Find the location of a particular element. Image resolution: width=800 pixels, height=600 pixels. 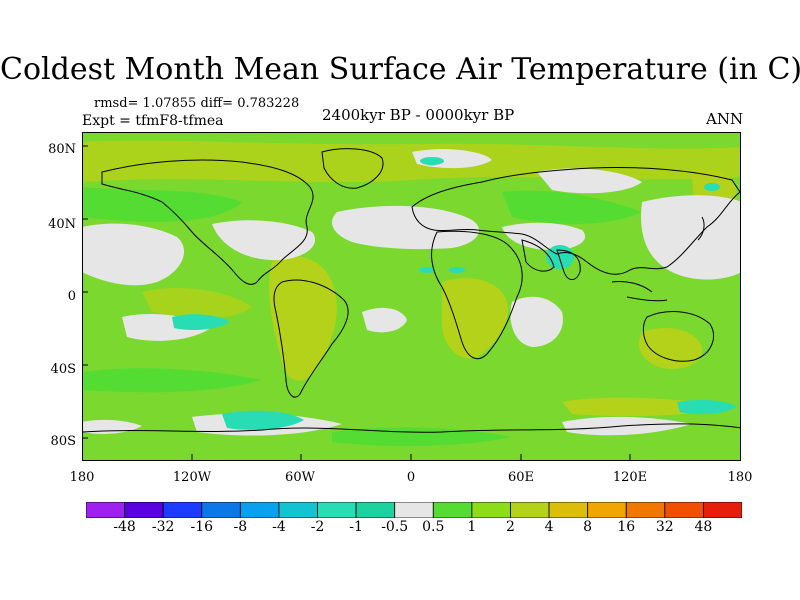

coastline-se-asia is located at coordinates (639, 291).